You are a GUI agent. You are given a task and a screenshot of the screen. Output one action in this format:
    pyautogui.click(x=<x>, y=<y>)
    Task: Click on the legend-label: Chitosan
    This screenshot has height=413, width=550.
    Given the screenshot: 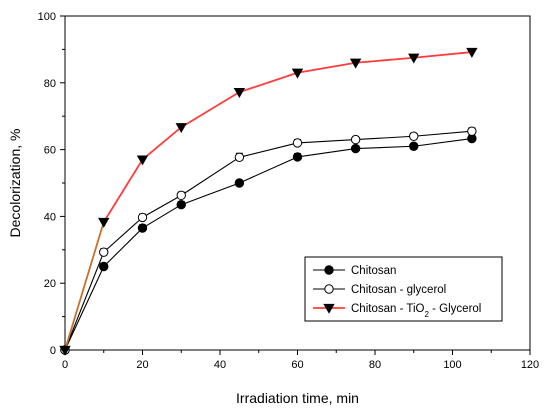 What is the action you would take?
    pyautogui.click(x=373, y=271)
    